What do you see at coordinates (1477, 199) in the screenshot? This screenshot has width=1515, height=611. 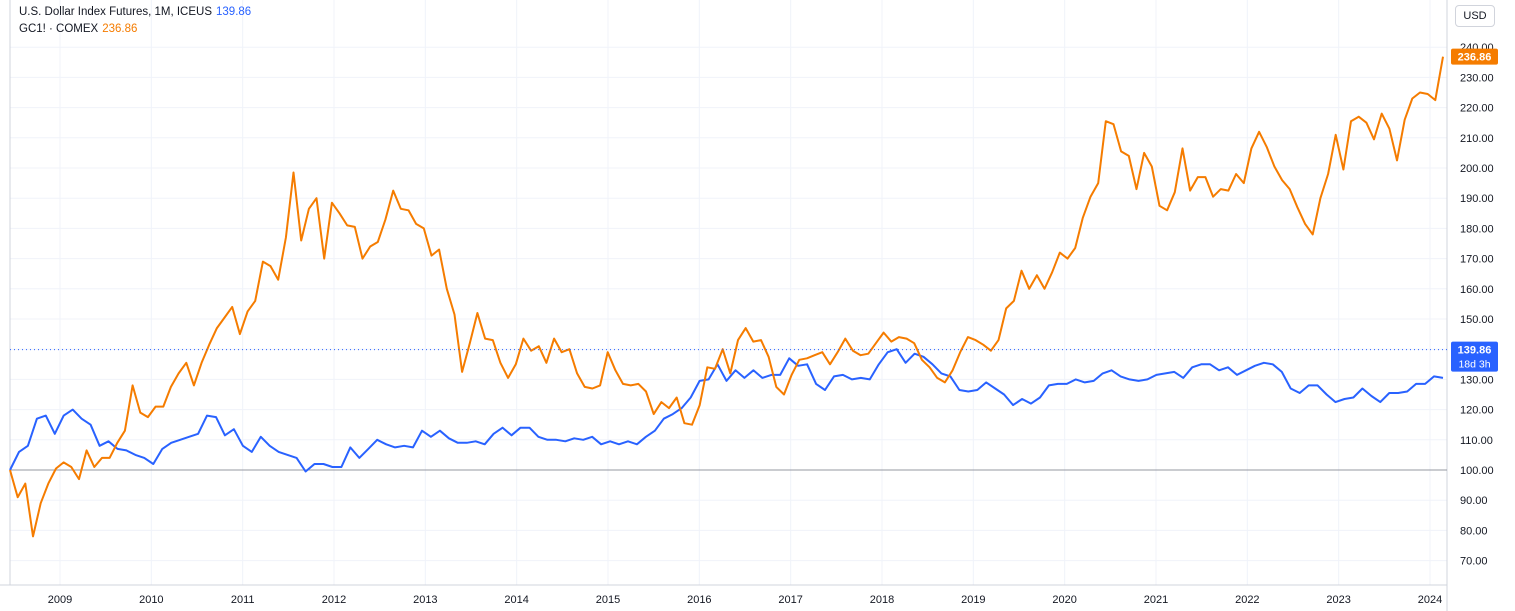 I see `y-tick-label: 190.00` at bounding box center [1477, 199].